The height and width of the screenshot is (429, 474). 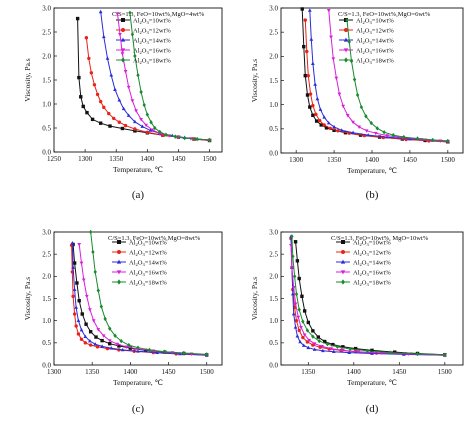 What do you see at coordinates (139, 263) in the screenshot?
I see `legend-entry: Al2O3=14wt%` at bounding box center [139, 263].